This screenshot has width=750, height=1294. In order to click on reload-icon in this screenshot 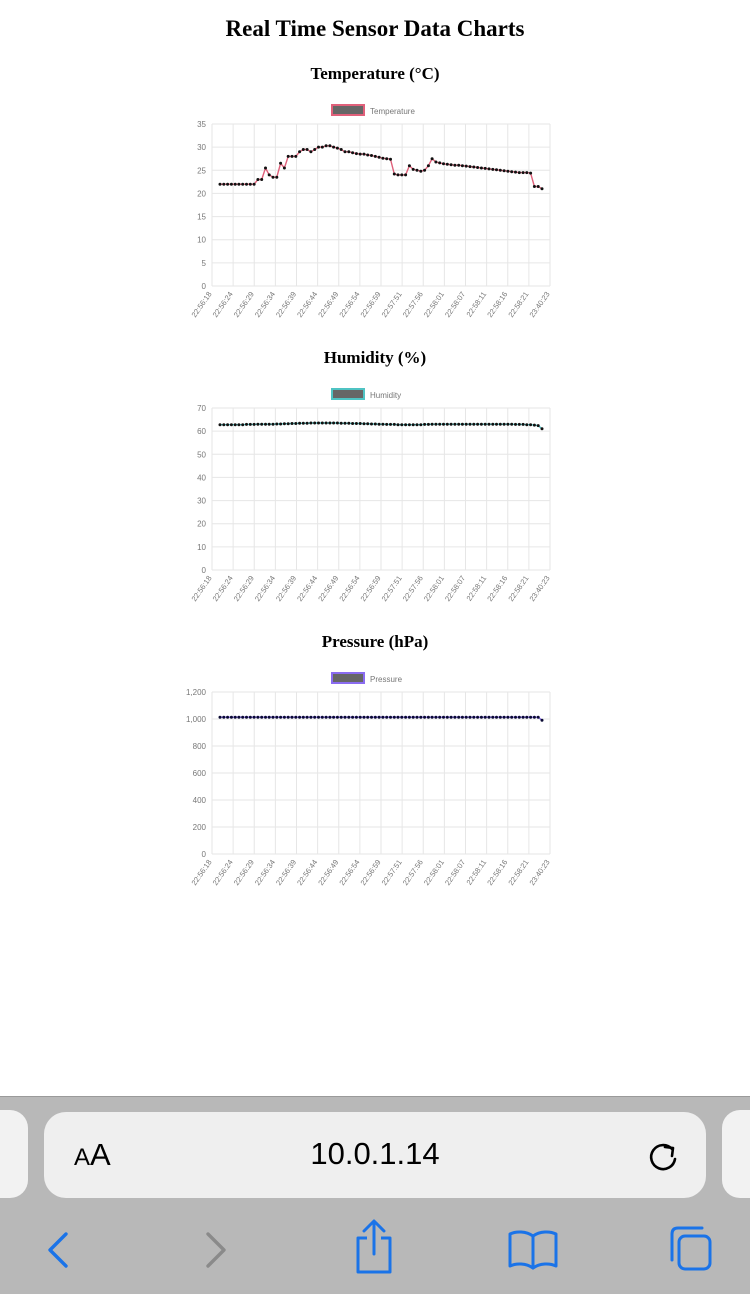, I will do `click(663, 1157)`.